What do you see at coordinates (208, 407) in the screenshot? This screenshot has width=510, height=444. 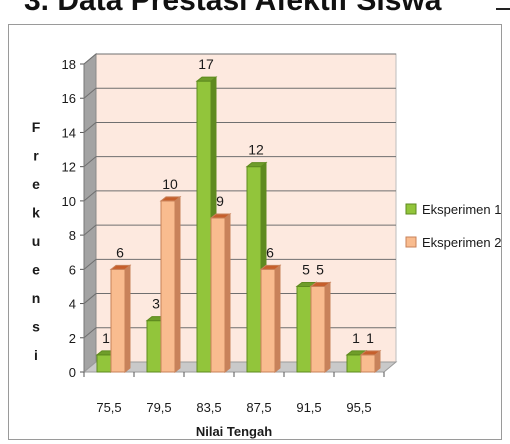 I see `x-tick-label: 83,5` at bounding box center [208, 407].